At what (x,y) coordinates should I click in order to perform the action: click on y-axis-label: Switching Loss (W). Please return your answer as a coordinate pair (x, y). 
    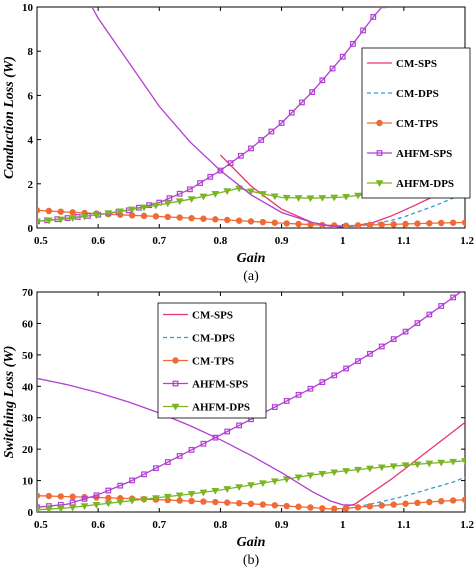
    Looking at the image, I should click on (9, 402).